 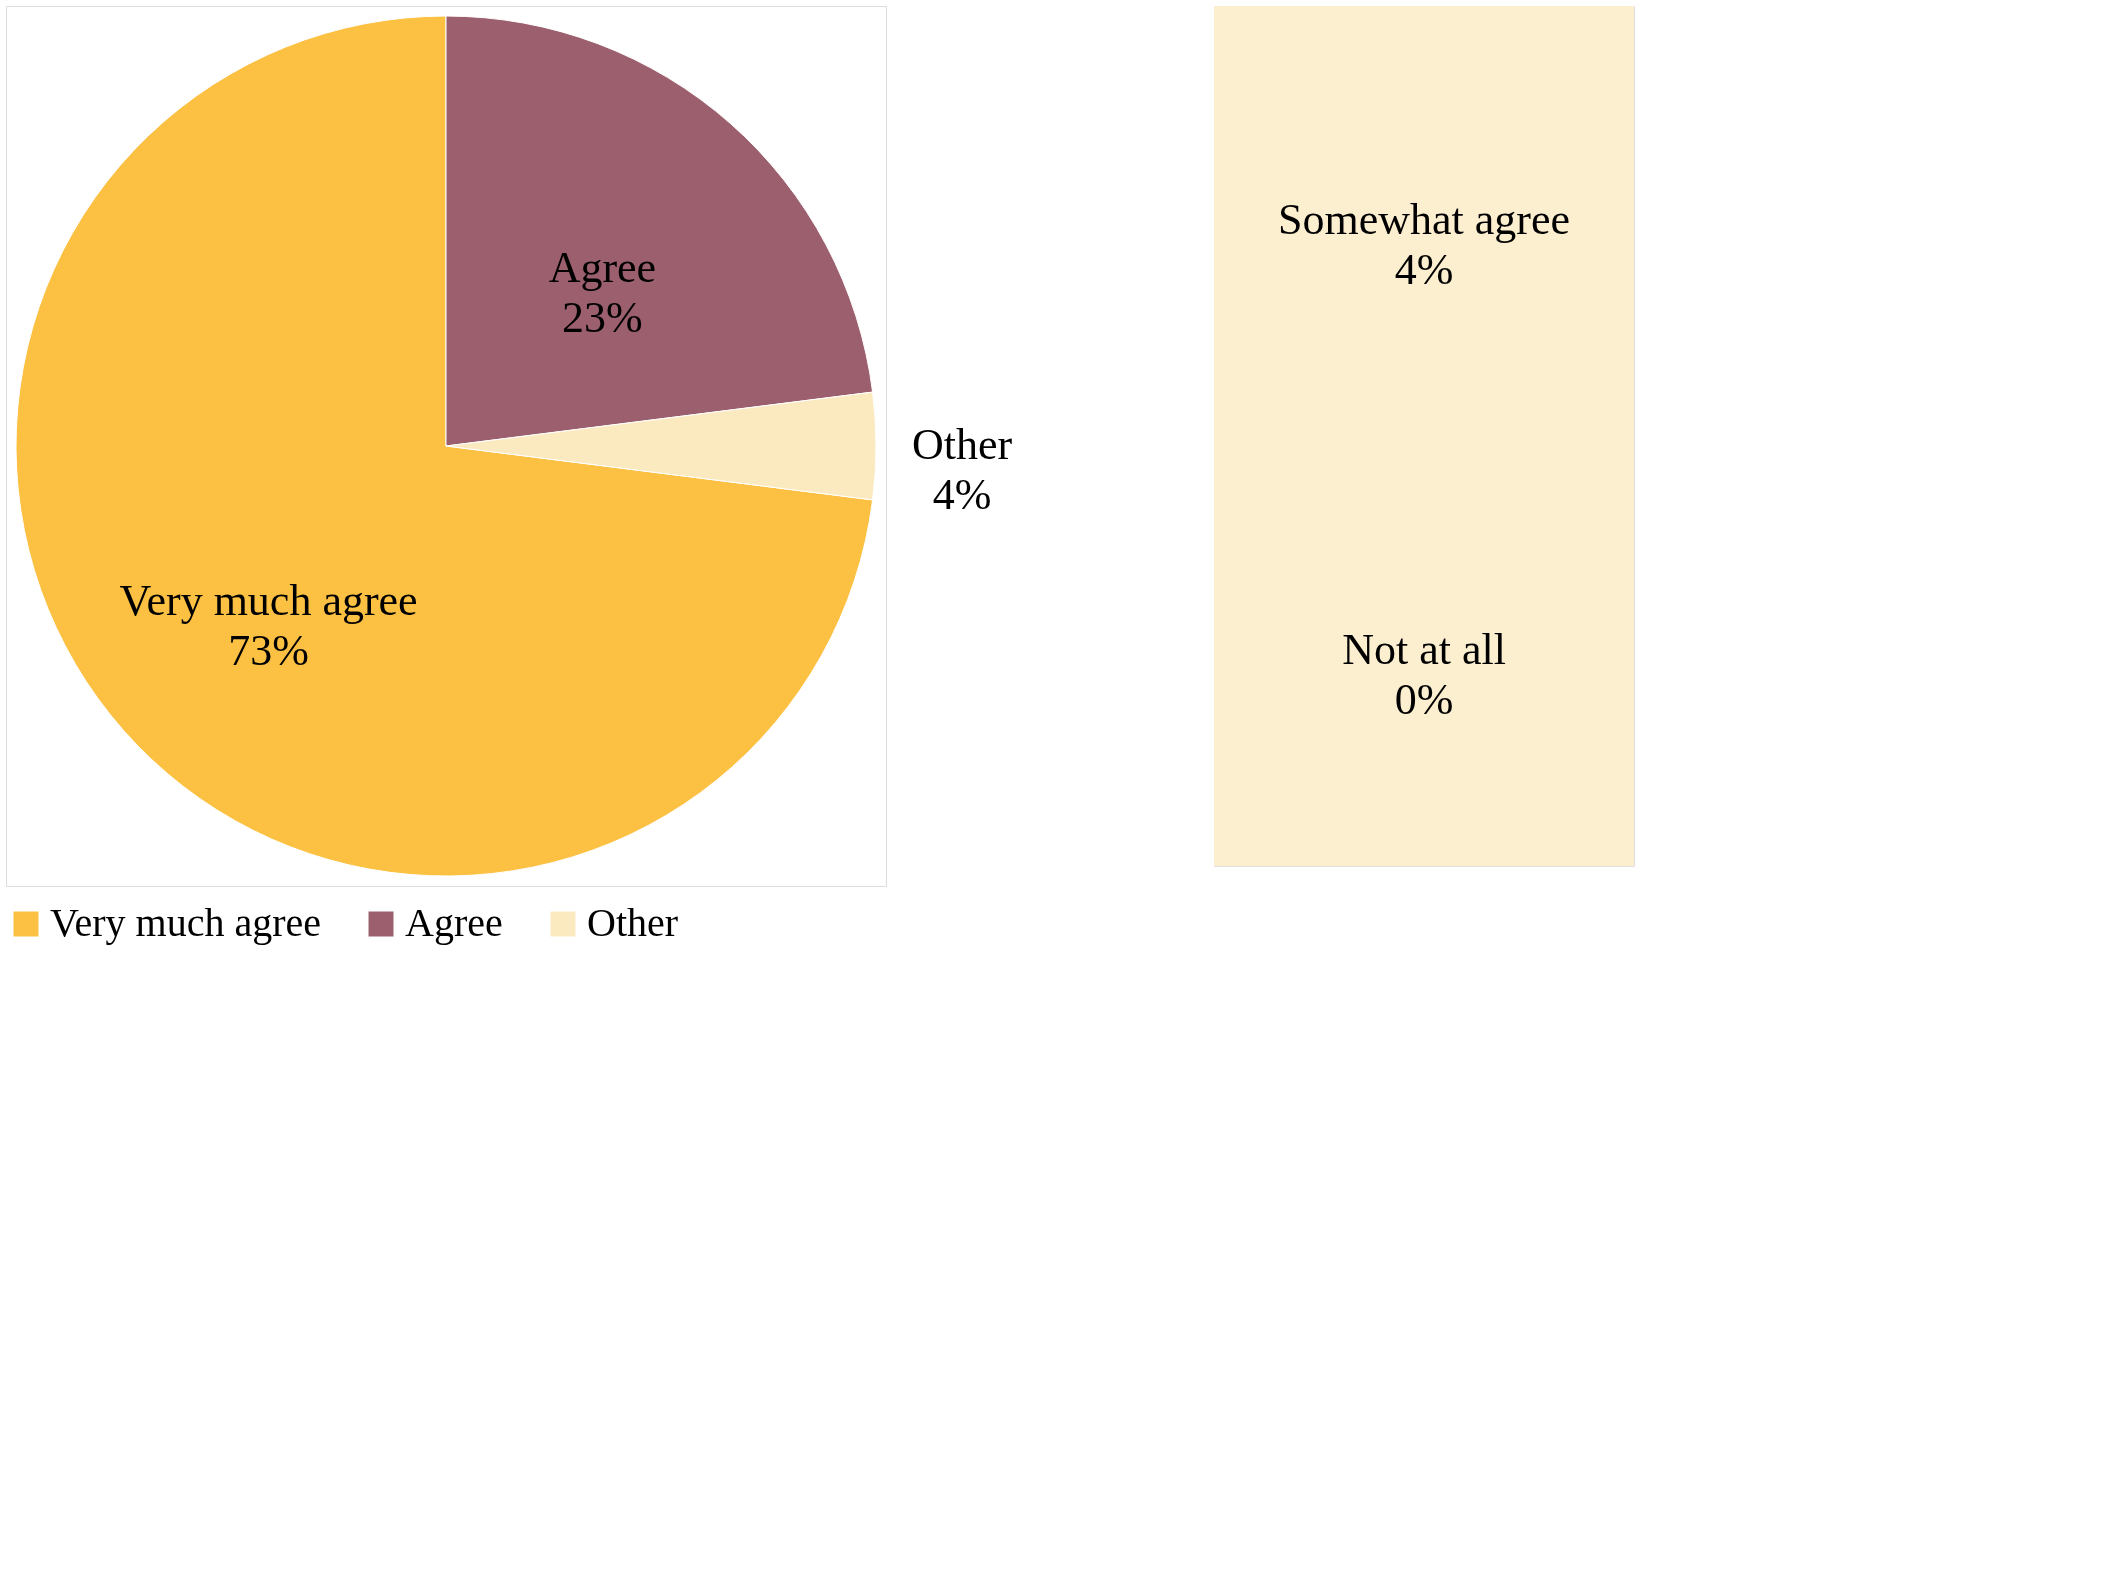 I want to click on slice-label: Agree, so click(x=602, y=267).